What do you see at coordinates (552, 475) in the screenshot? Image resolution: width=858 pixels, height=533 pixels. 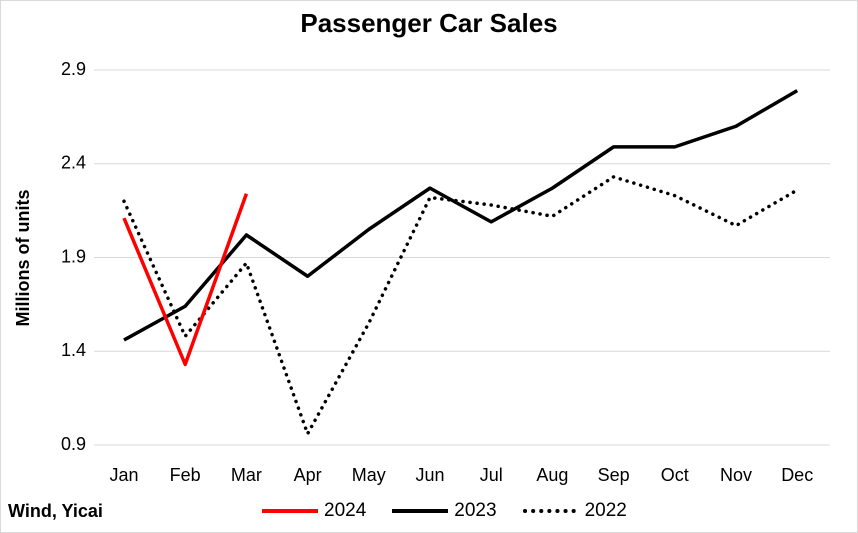 I see `x-tick-label: Aug` at bounding box center [552, 475].